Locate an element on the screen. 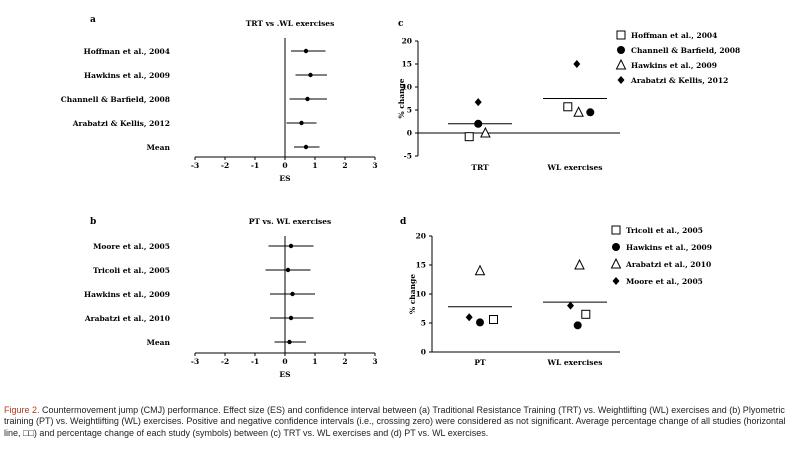  row-label-a: Channell & Barfield, 2008 is located at coordinates (115, 99).